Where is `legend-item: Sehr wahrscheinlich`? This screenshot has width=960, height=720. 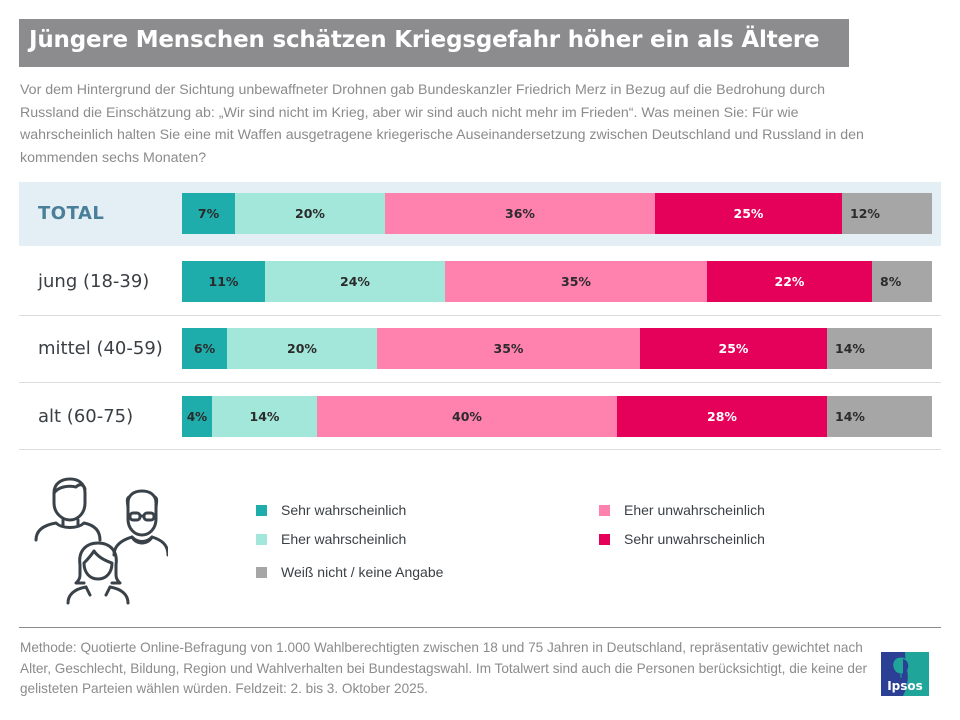
legend-item: Sehr wahrscheinlich is located at coordinates (331, 510).